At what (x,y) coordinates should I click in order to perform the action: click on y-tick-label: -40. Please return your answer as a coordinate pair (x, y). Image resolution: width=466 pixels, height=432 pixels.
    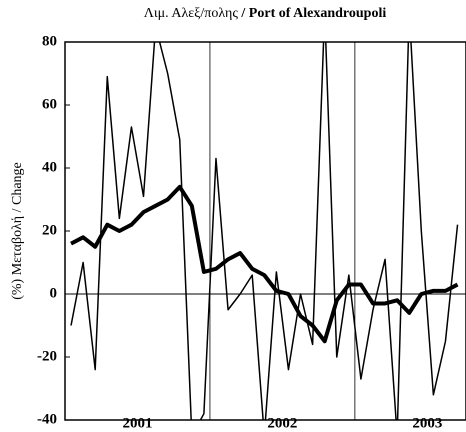
    Looking at the image, I should click on (47, 419).